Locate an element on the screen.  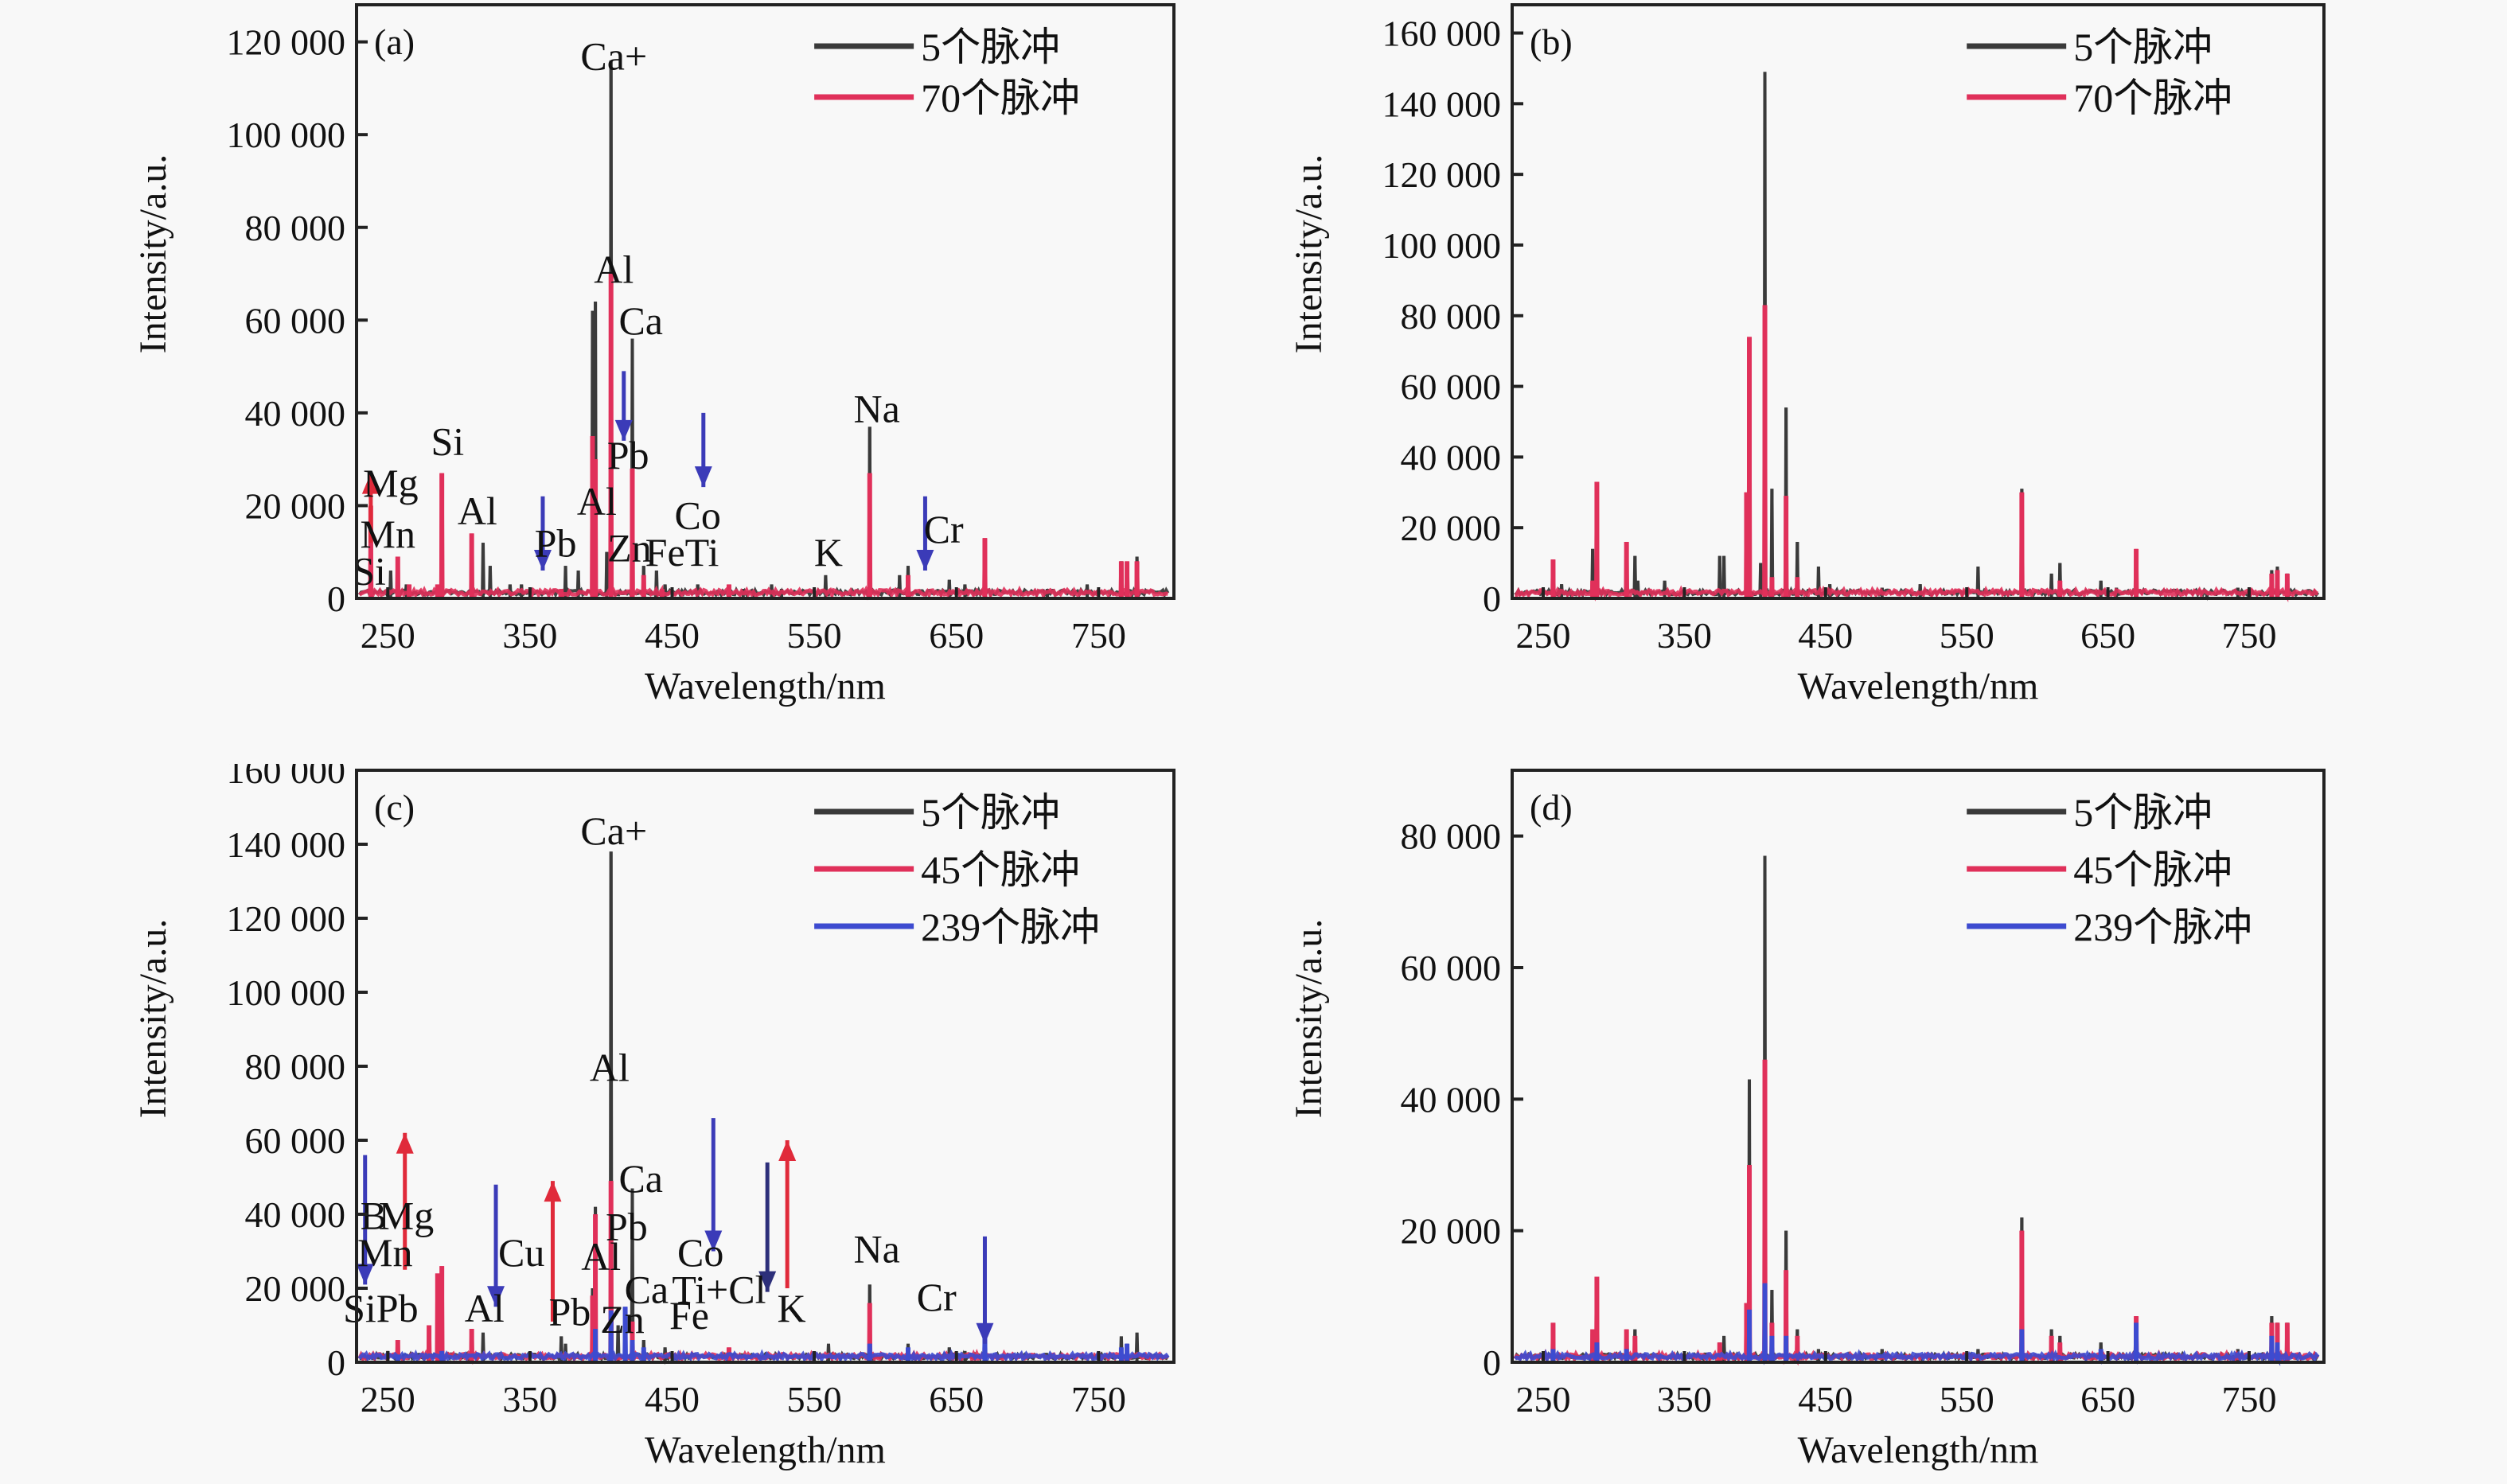
element-label: Mn is located at coordinates (384, 1252).